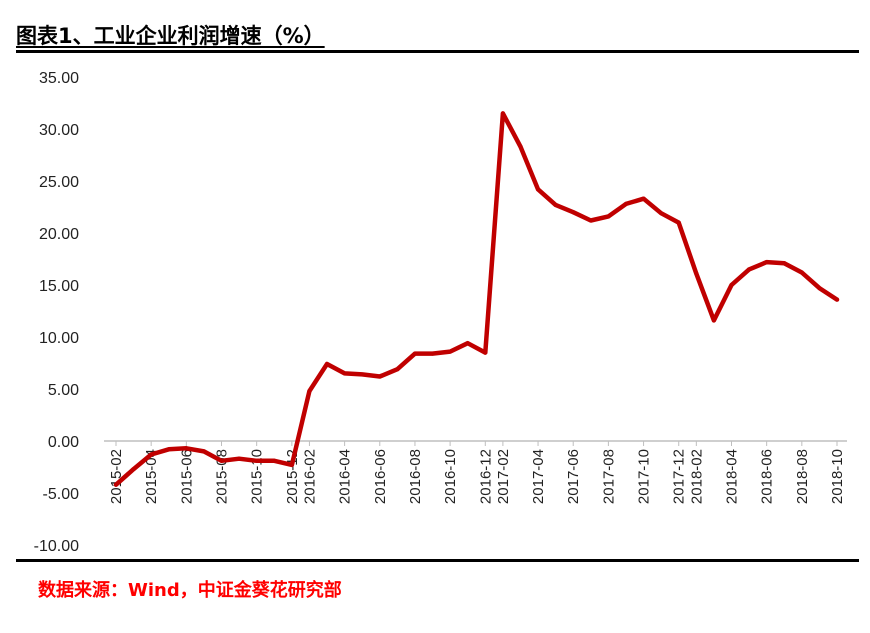  Describe the element at coordinates (222, 476) in the screenshot. I see `x-tick-label: 2015-08` at that location.